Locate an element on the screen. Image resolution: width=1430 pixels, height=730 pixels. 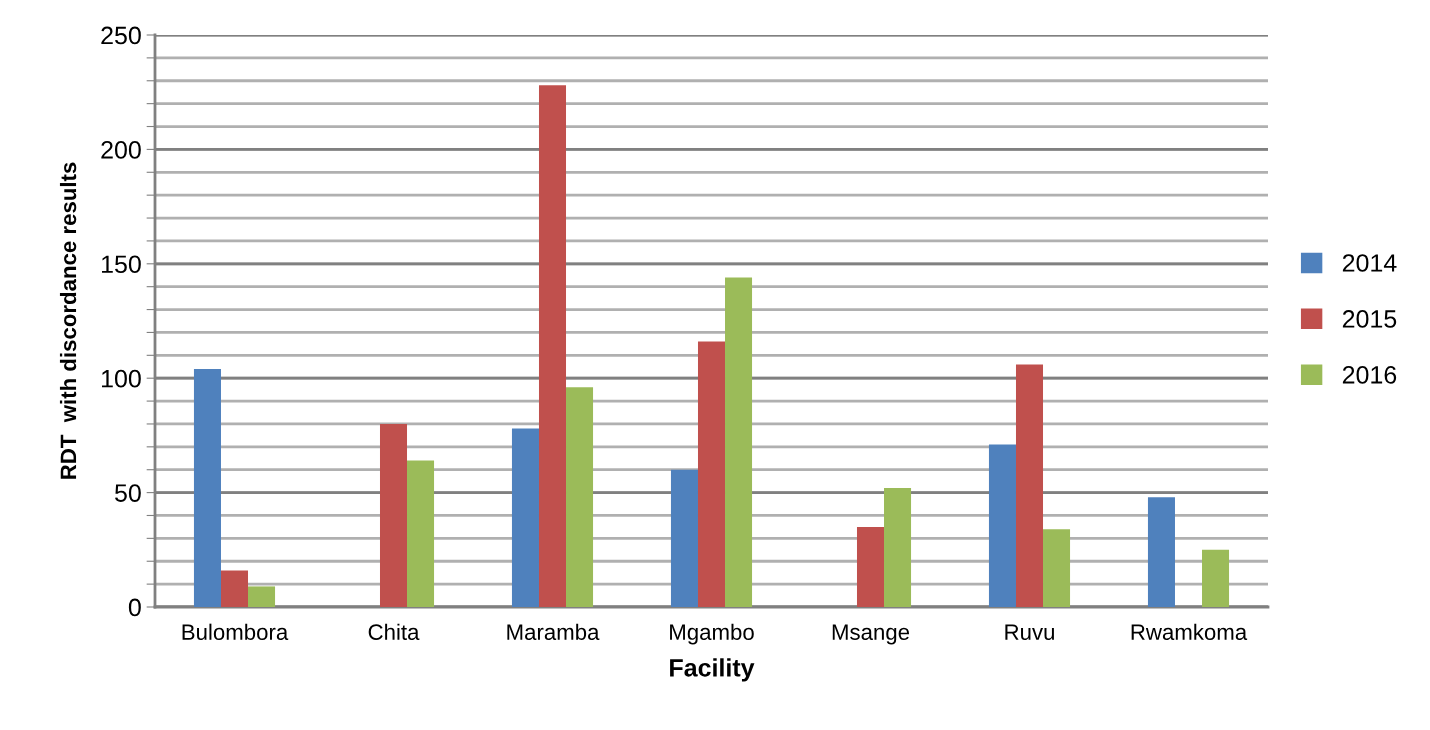
legend-label: 2016 is located at coordinates (1369, 375).